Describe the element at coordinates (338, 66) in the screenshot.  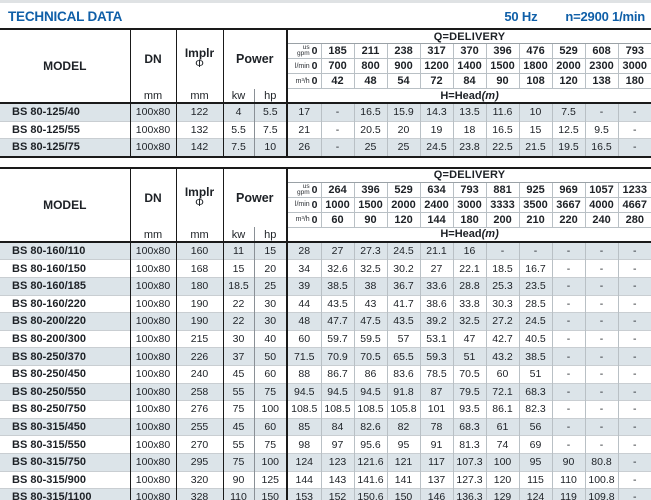
I see `flow-value: 700` at that location.